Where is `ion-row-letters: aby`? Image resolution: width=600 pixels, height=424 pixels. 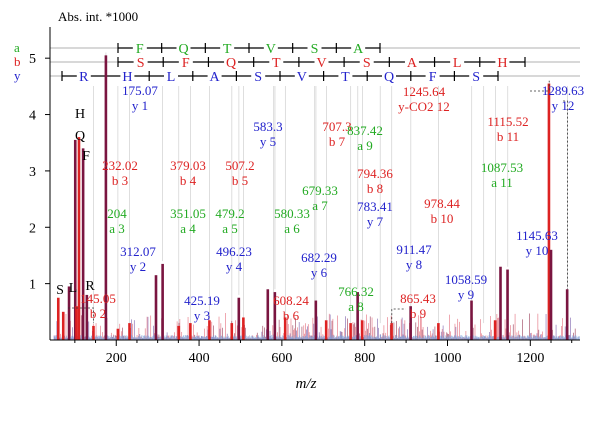
ion-row-letters: aby is located at coordinates (17, 61).